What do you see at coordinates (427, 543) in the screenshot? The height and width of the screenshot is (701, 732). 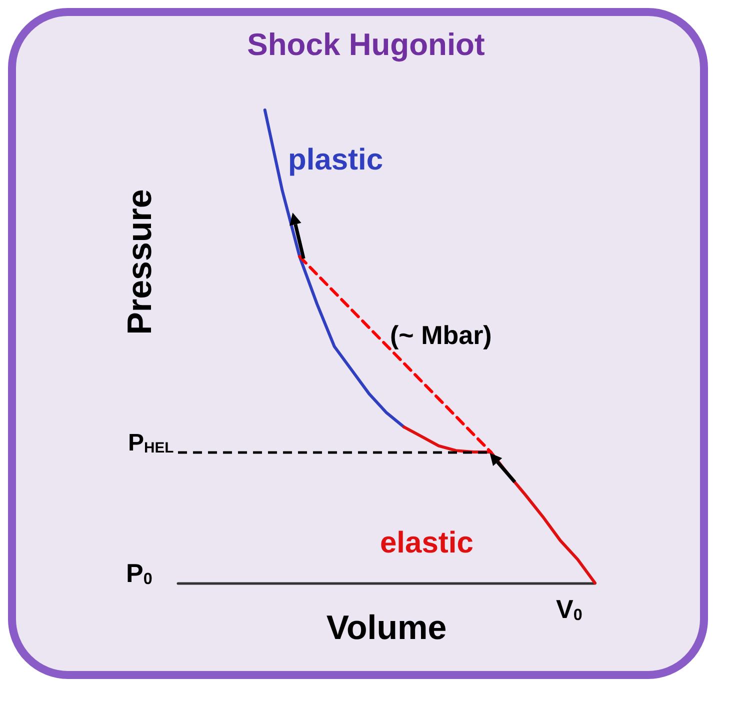 I see `text: elastic` at bounding box center [427, 543].